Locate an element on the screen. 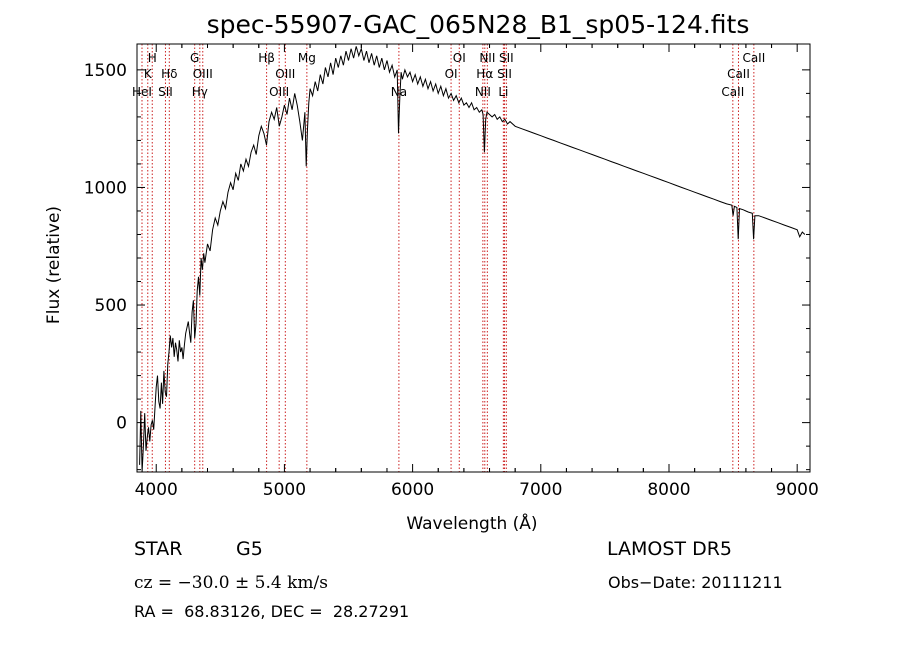 The image size is (900, 649). chart-title: spec-55907-GAC_065N28_B1_sp05-124.fits is located at coordinates (478, 24).